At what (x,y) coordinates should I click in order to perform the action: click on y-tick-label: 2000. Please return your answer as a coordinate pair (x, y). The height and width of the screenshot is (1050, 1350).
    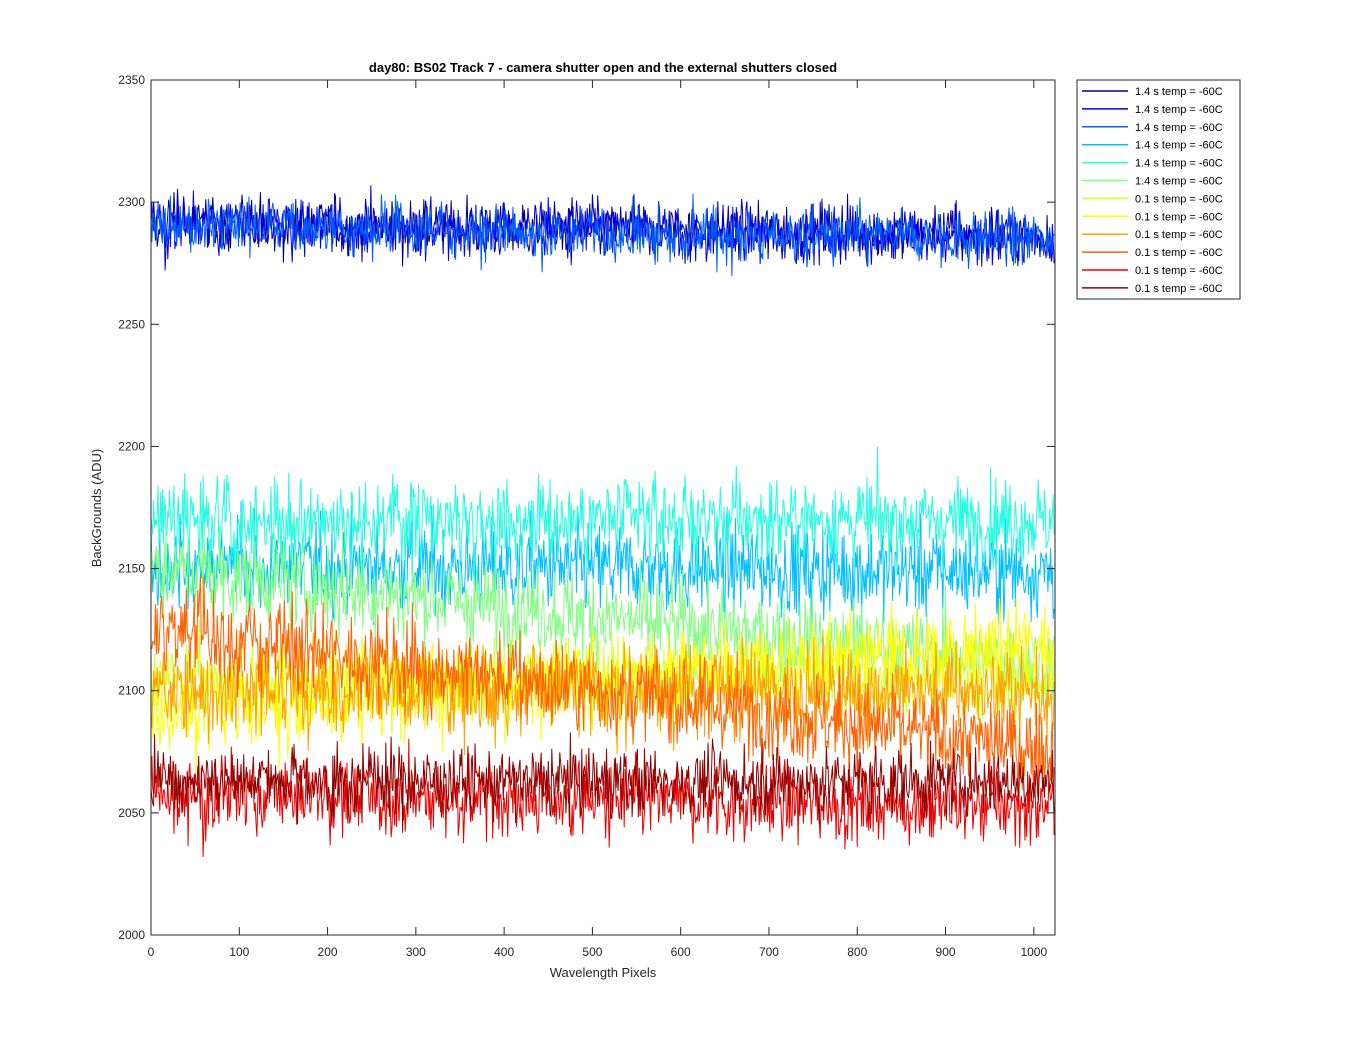
    Looking at the image, I should click on (131, 935).